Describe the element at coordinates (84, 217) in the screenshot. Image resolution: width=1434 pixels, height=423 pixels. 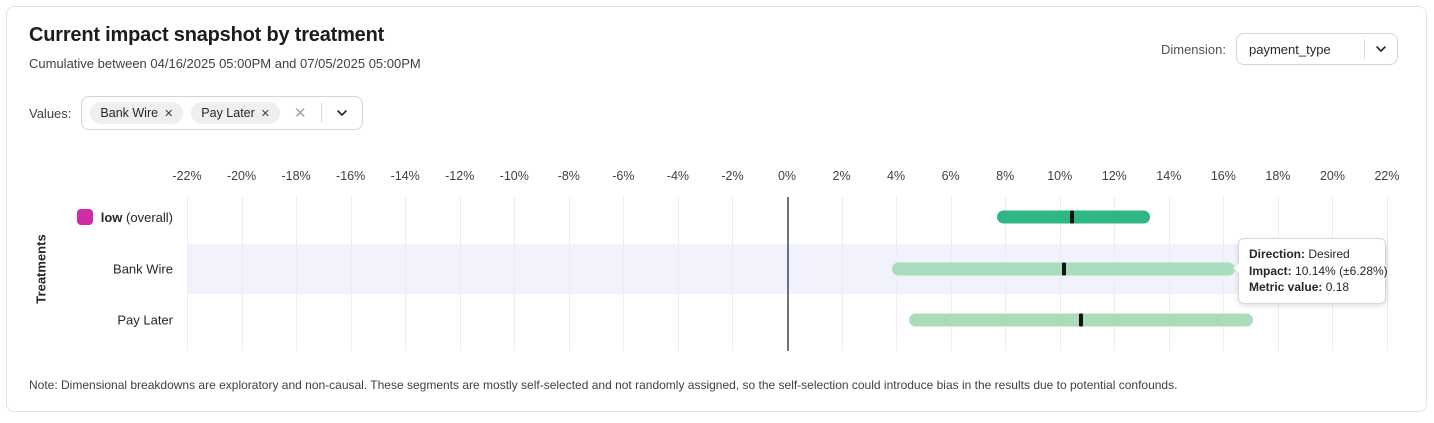
I see `legend-swatch` at that location.